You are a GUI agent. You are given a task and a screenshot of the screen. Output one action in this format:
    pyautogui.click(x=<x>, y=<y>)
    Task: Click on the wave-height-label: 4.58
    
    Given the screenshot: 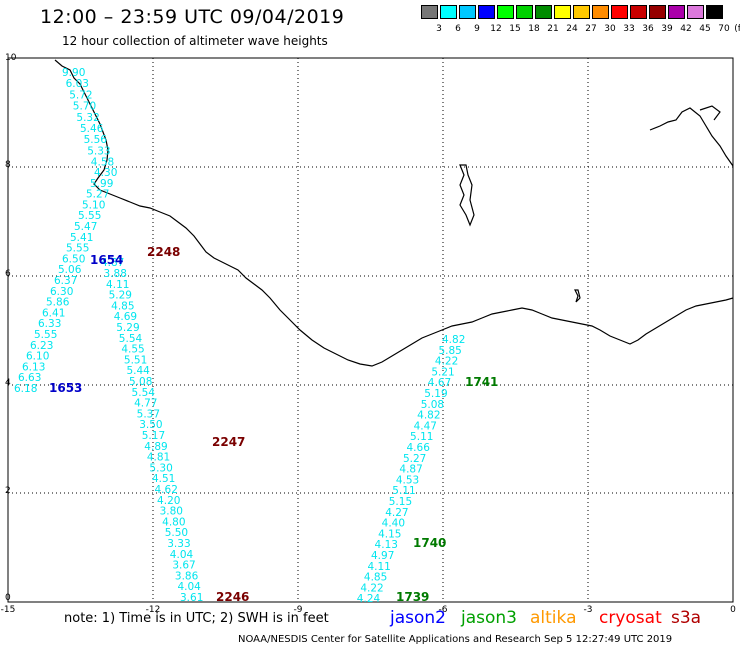 What is the action you would take?
    pyautogui.click(x=102, y=163)
    